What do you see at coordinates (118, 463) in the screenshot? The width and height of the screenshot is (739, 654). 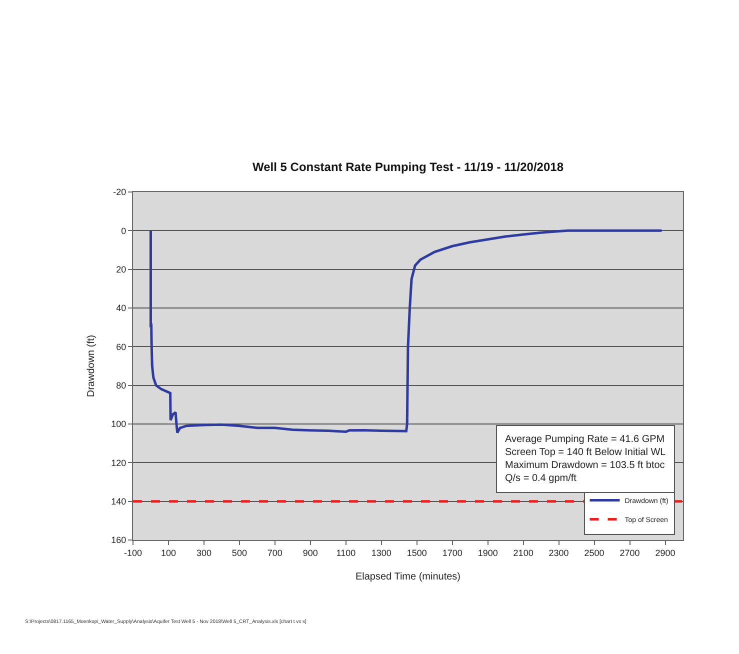 I see `y-tick-label: 120` at bounding box center [118, 463].